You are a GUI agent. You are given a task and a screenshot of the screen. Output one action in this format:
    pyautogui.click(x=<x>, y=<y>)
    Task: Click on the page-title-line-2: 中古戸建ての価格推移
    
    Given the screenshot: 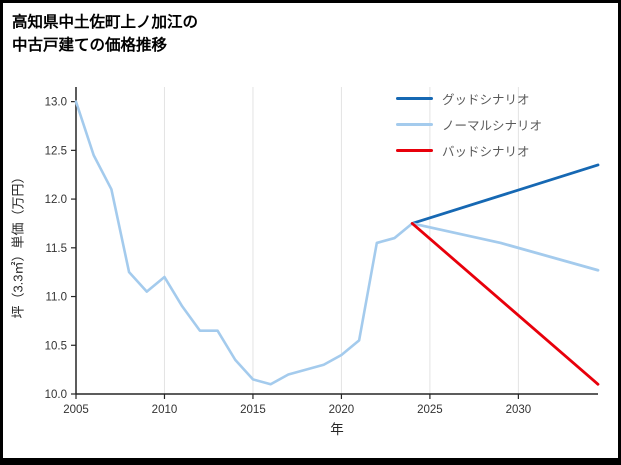 What is the action you would take?
    pyautogui.click(x=90, y=46)
    